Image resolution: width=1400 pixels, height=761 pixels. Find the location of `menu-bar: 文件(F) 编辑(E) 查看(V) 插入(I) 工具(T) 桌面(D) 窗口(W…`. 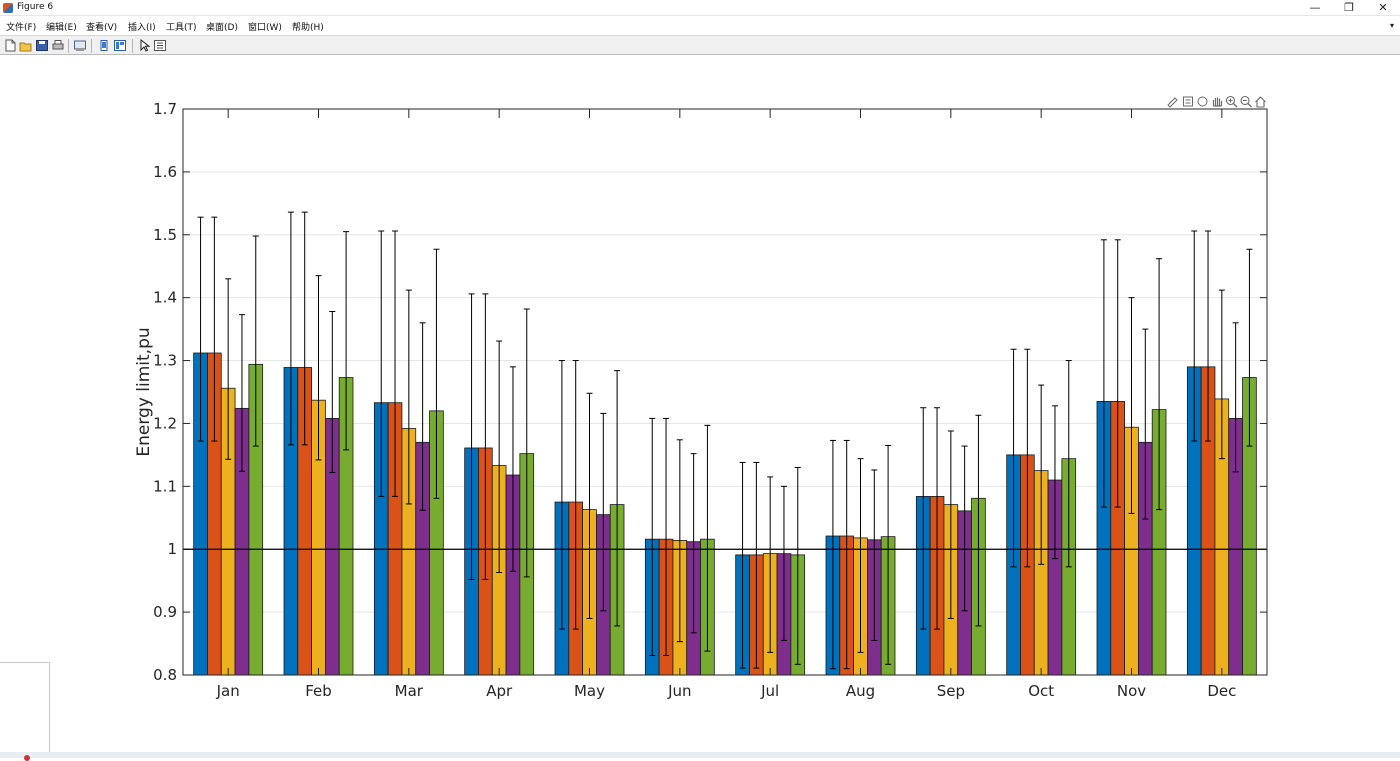

menu-bar: 文件(F) 编辑(E) 查看(V) 插入(I) 工具(T) 桌面(D) 窗口(W… is located at coordinates (700, 26).